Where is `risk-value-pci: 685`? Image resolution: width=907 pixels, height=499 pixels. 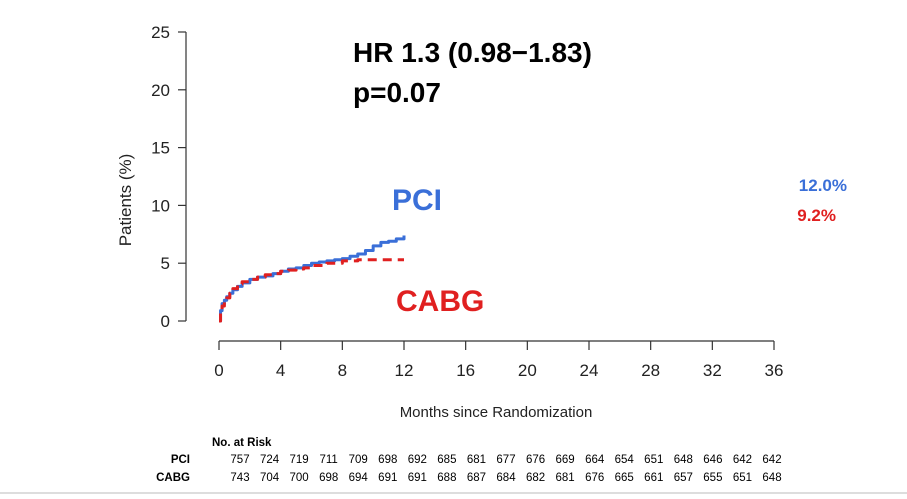 risk-value-pci: 685 is located at coordinates (446, 460).